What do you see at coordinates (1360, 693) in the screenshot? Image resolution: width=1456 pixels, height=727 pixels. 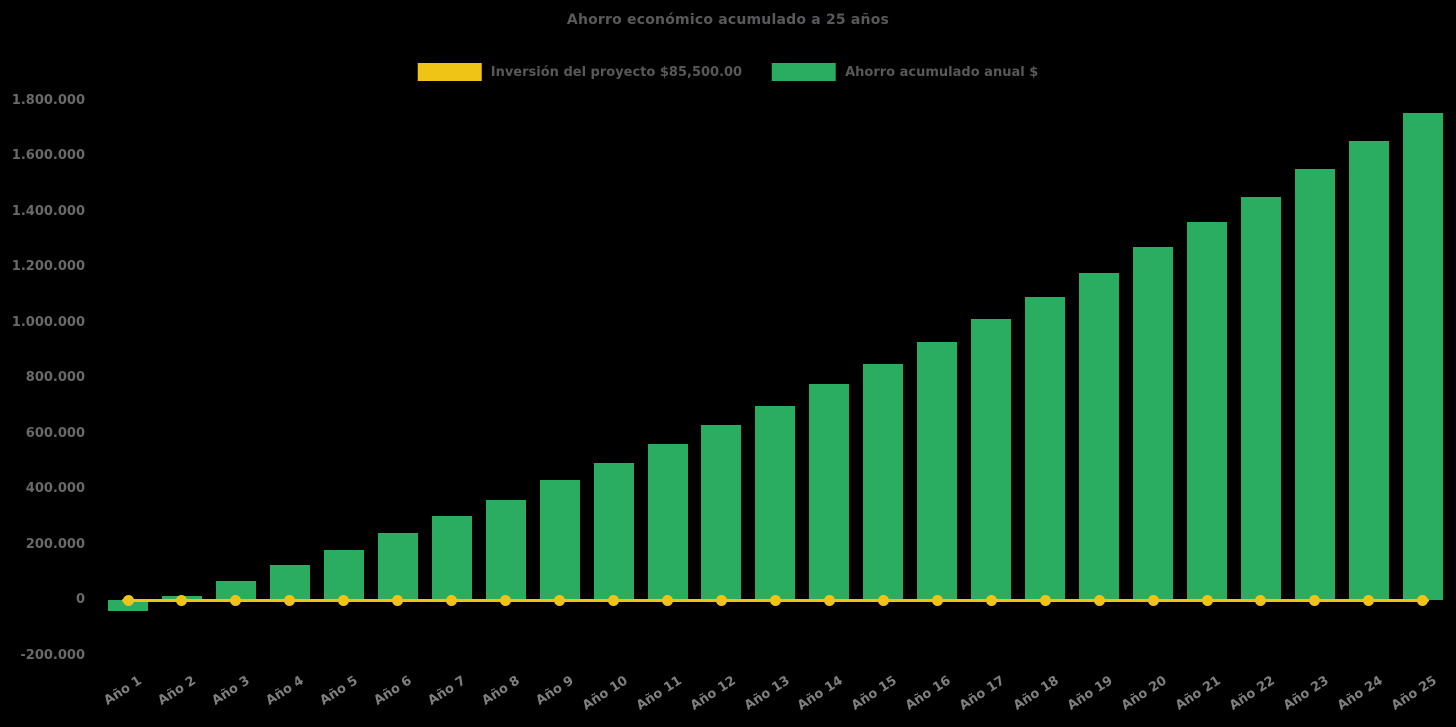 I see `x-axis-tick-label: Año 24` at bounding box center [1360, 693].